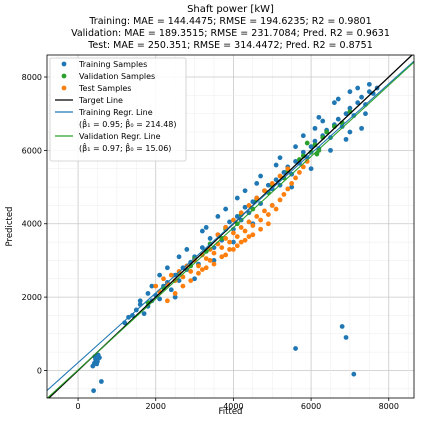  Describe the element at coordinates (32, 224) in the screenshot. I see `y-tick-label: 4000` at that location.